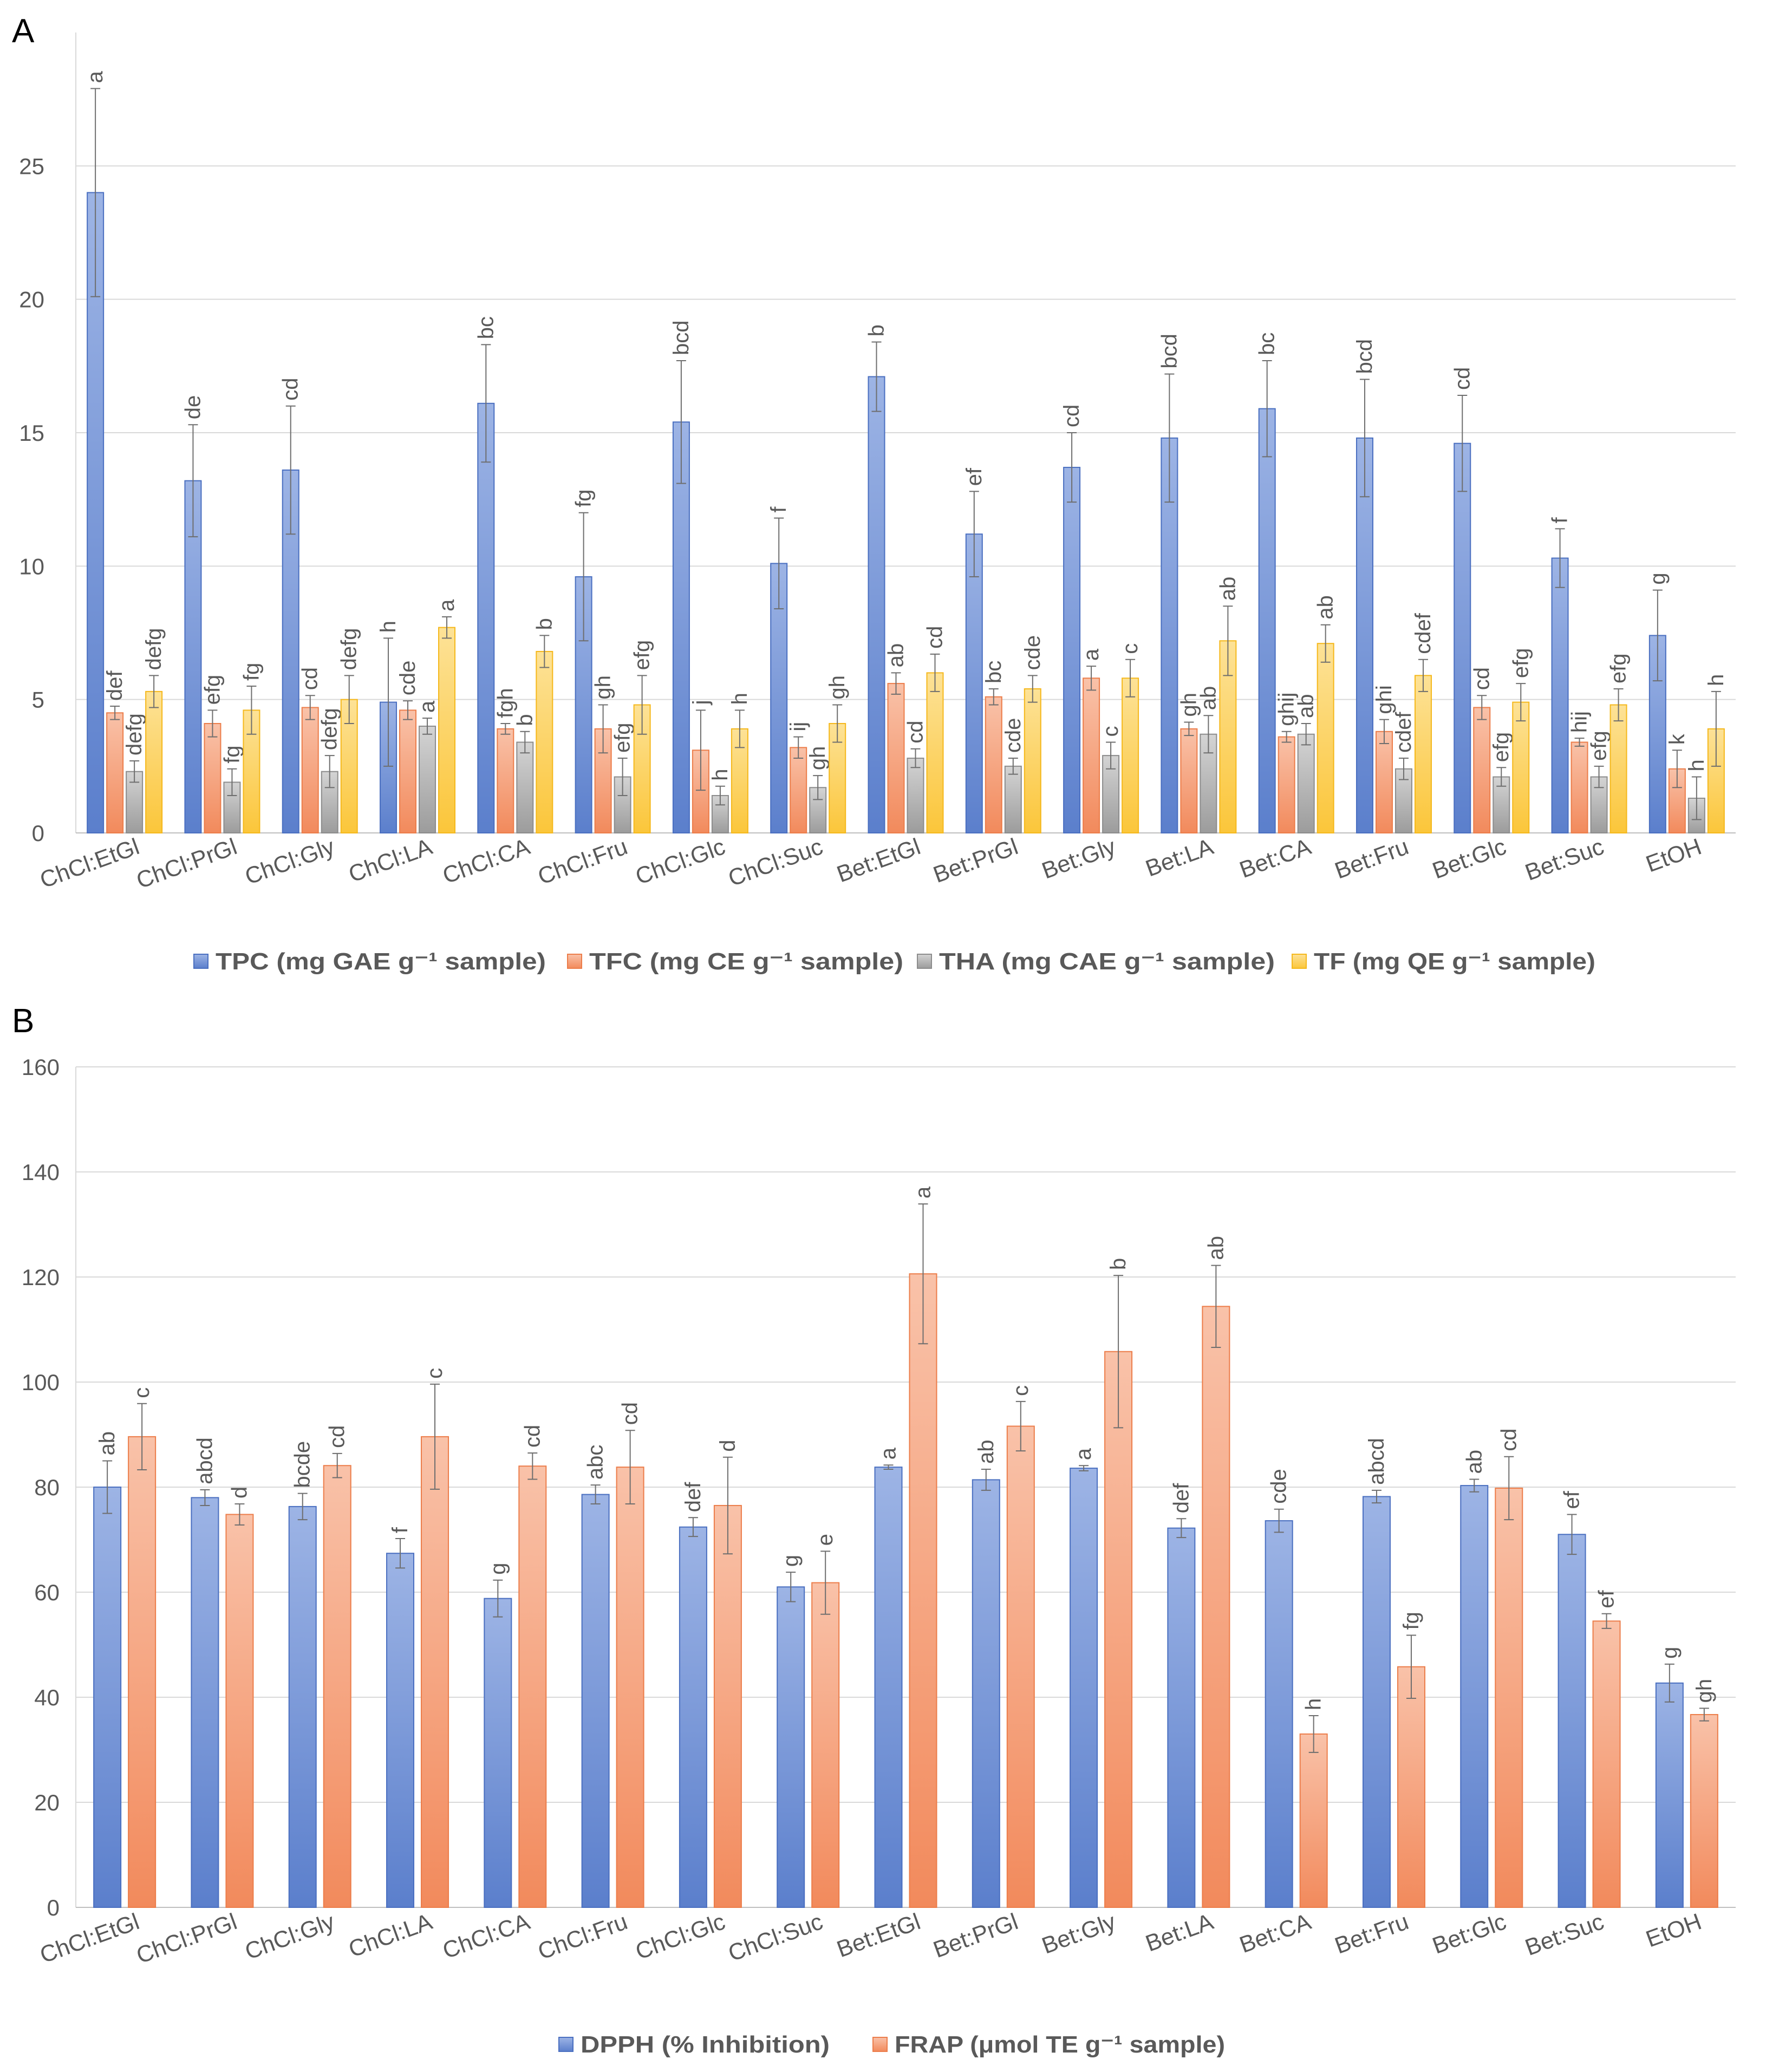 The image size is (1766, 2072). I want to click on panel-a-x-tick-label: ChCl:PrGl, so click(186, 863).